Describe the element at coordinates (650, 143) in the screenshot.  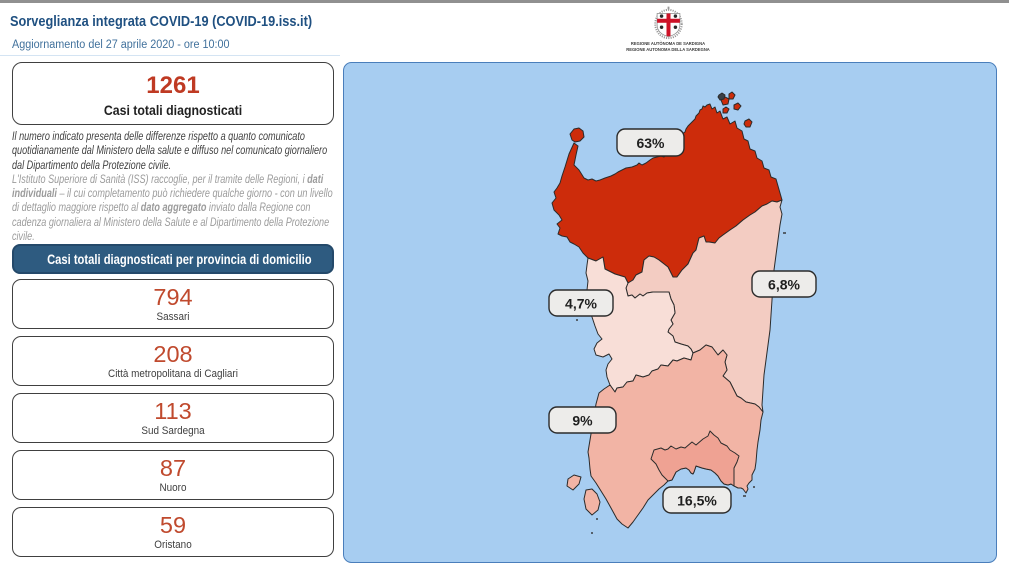
I see `svg-text: 63%` at that location.